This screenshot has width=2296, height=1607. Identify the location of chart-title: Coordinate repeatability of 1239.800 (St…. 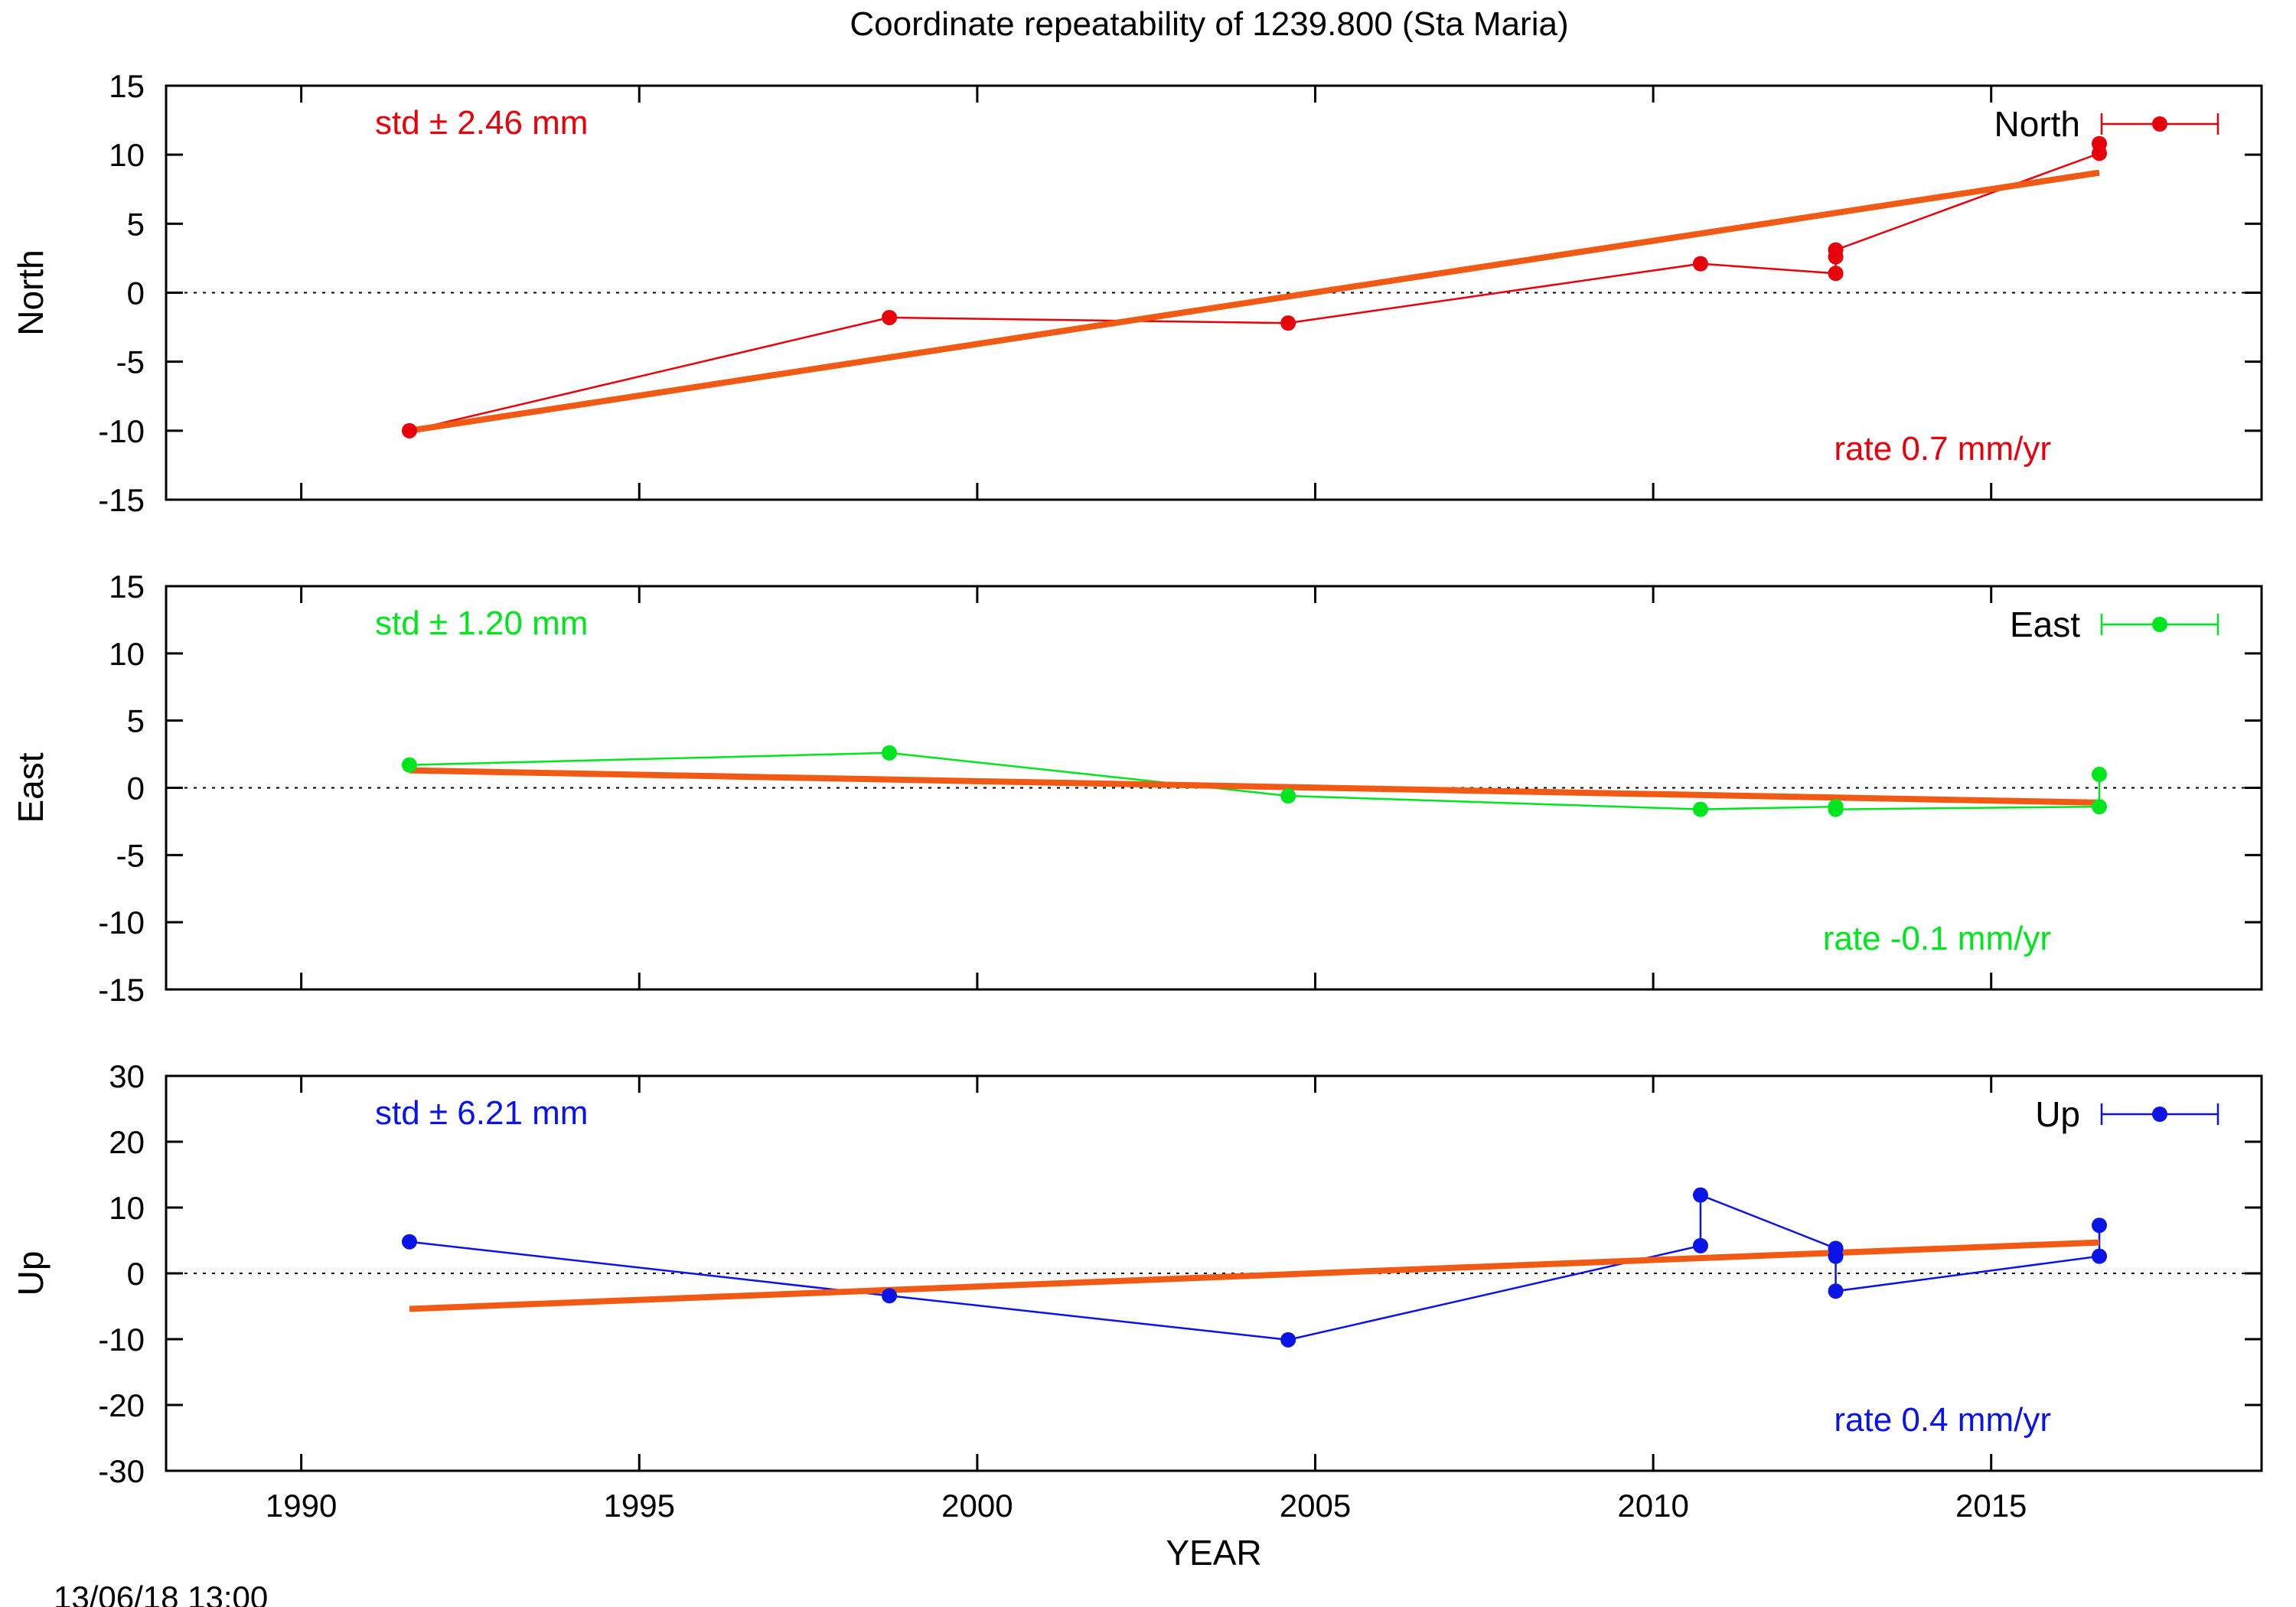
(1209, 24).